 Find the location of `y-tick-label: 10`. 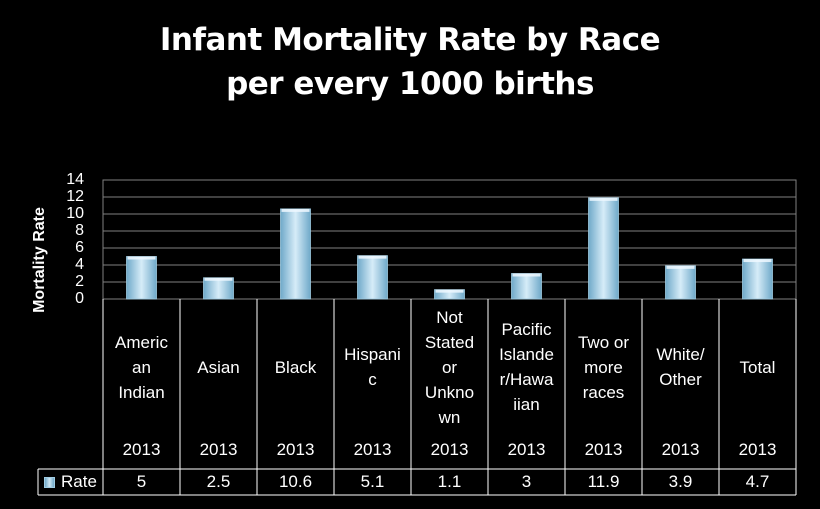

y-tick-label: 10 is located at coordinates (75, 213).